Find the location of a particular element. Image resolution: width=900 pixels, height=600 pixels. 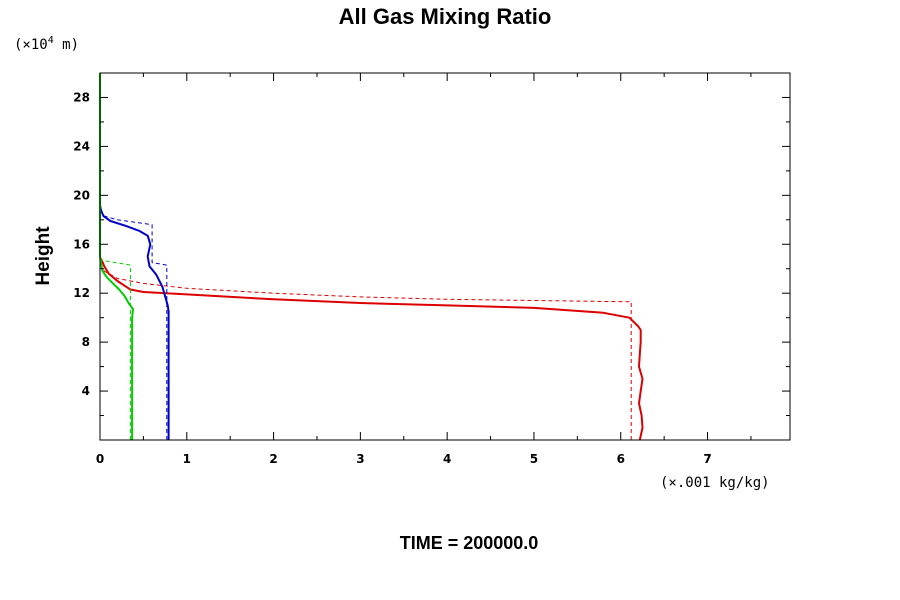

y-tick-label: 8 is located at coordinates (86, 342).